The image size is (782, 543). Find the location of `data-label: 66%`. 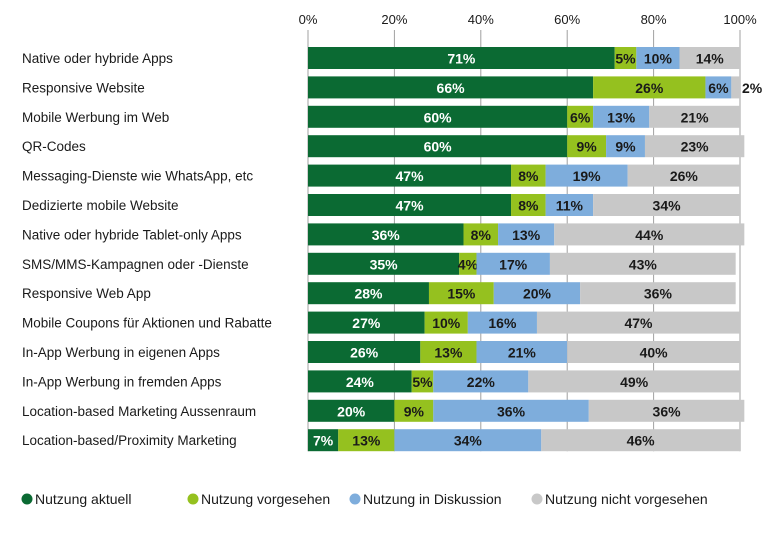

data-label: 66% is located at coordinates (451, 88).